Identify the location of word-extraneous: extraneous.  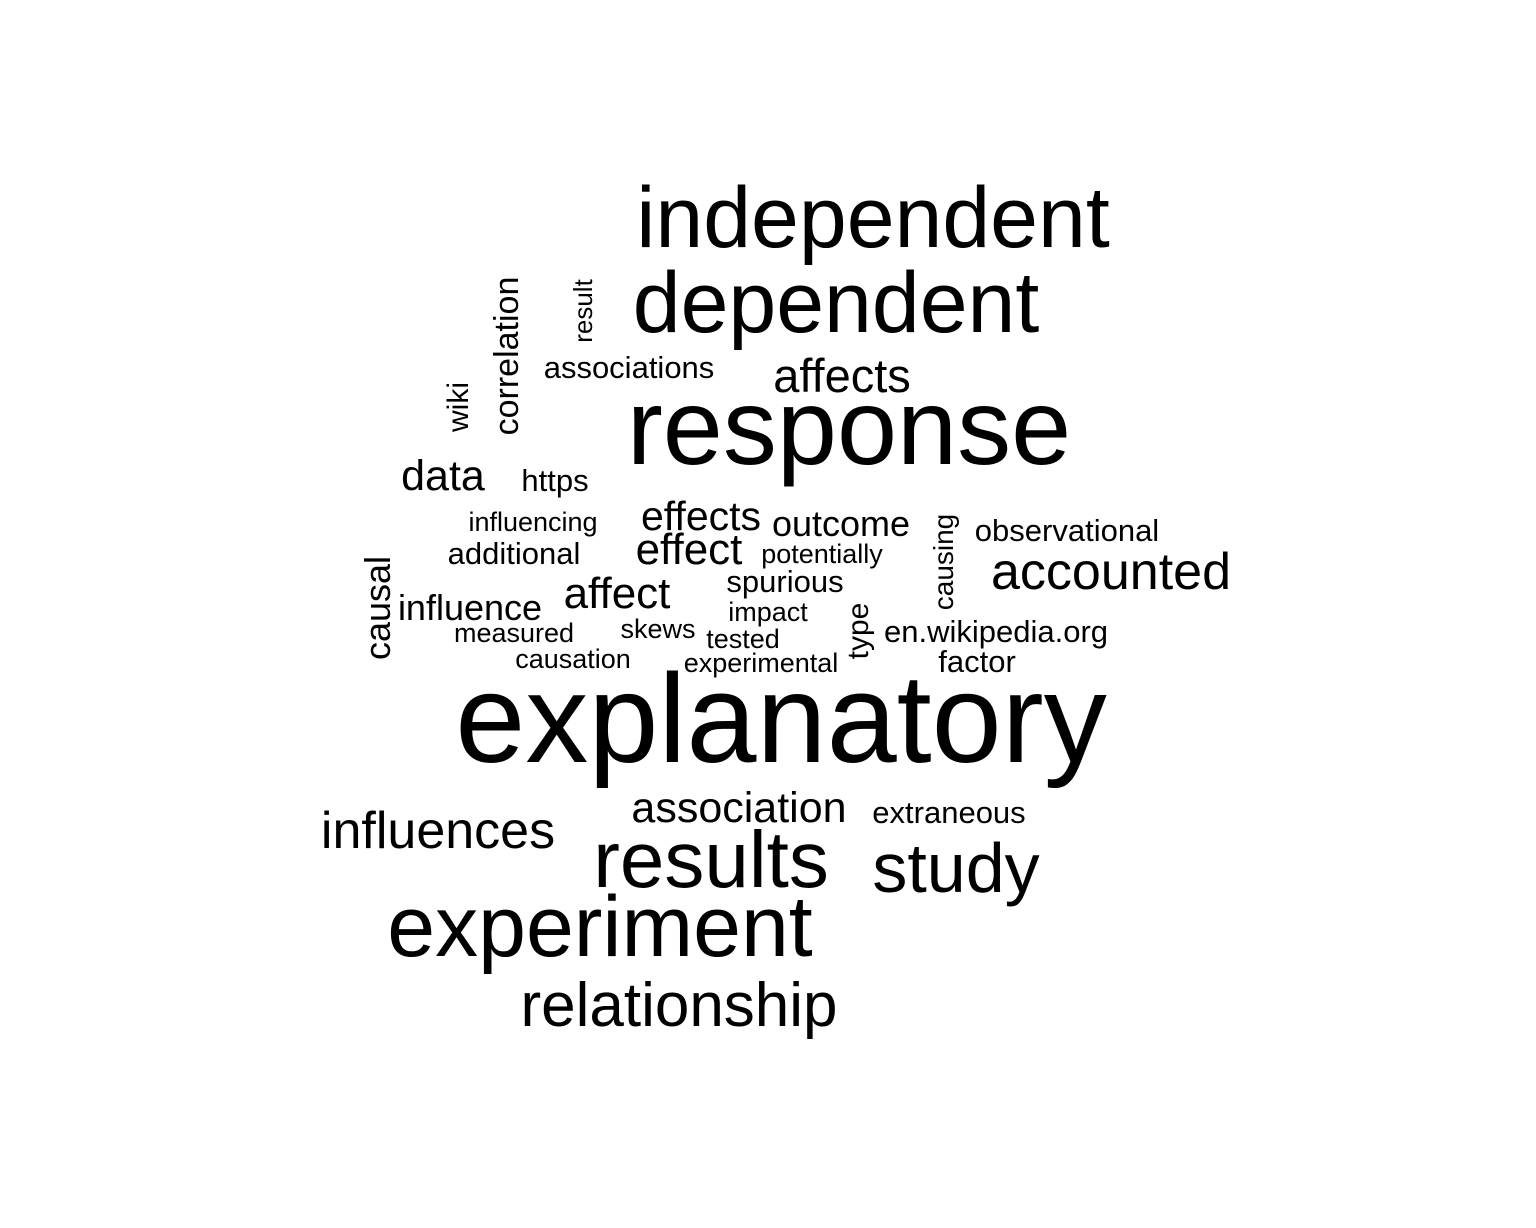
(948, 812).